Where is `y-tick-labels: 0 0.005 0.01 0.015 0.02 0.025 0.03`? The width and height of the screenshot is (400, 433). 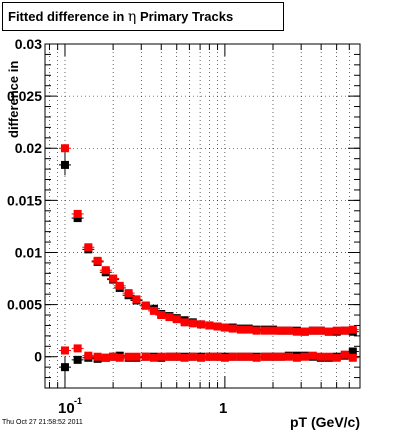 y-tick-labels: 0 0.005 0.01 0.015 0.02 0.025 0.03 is located at coordinates (24, 200).